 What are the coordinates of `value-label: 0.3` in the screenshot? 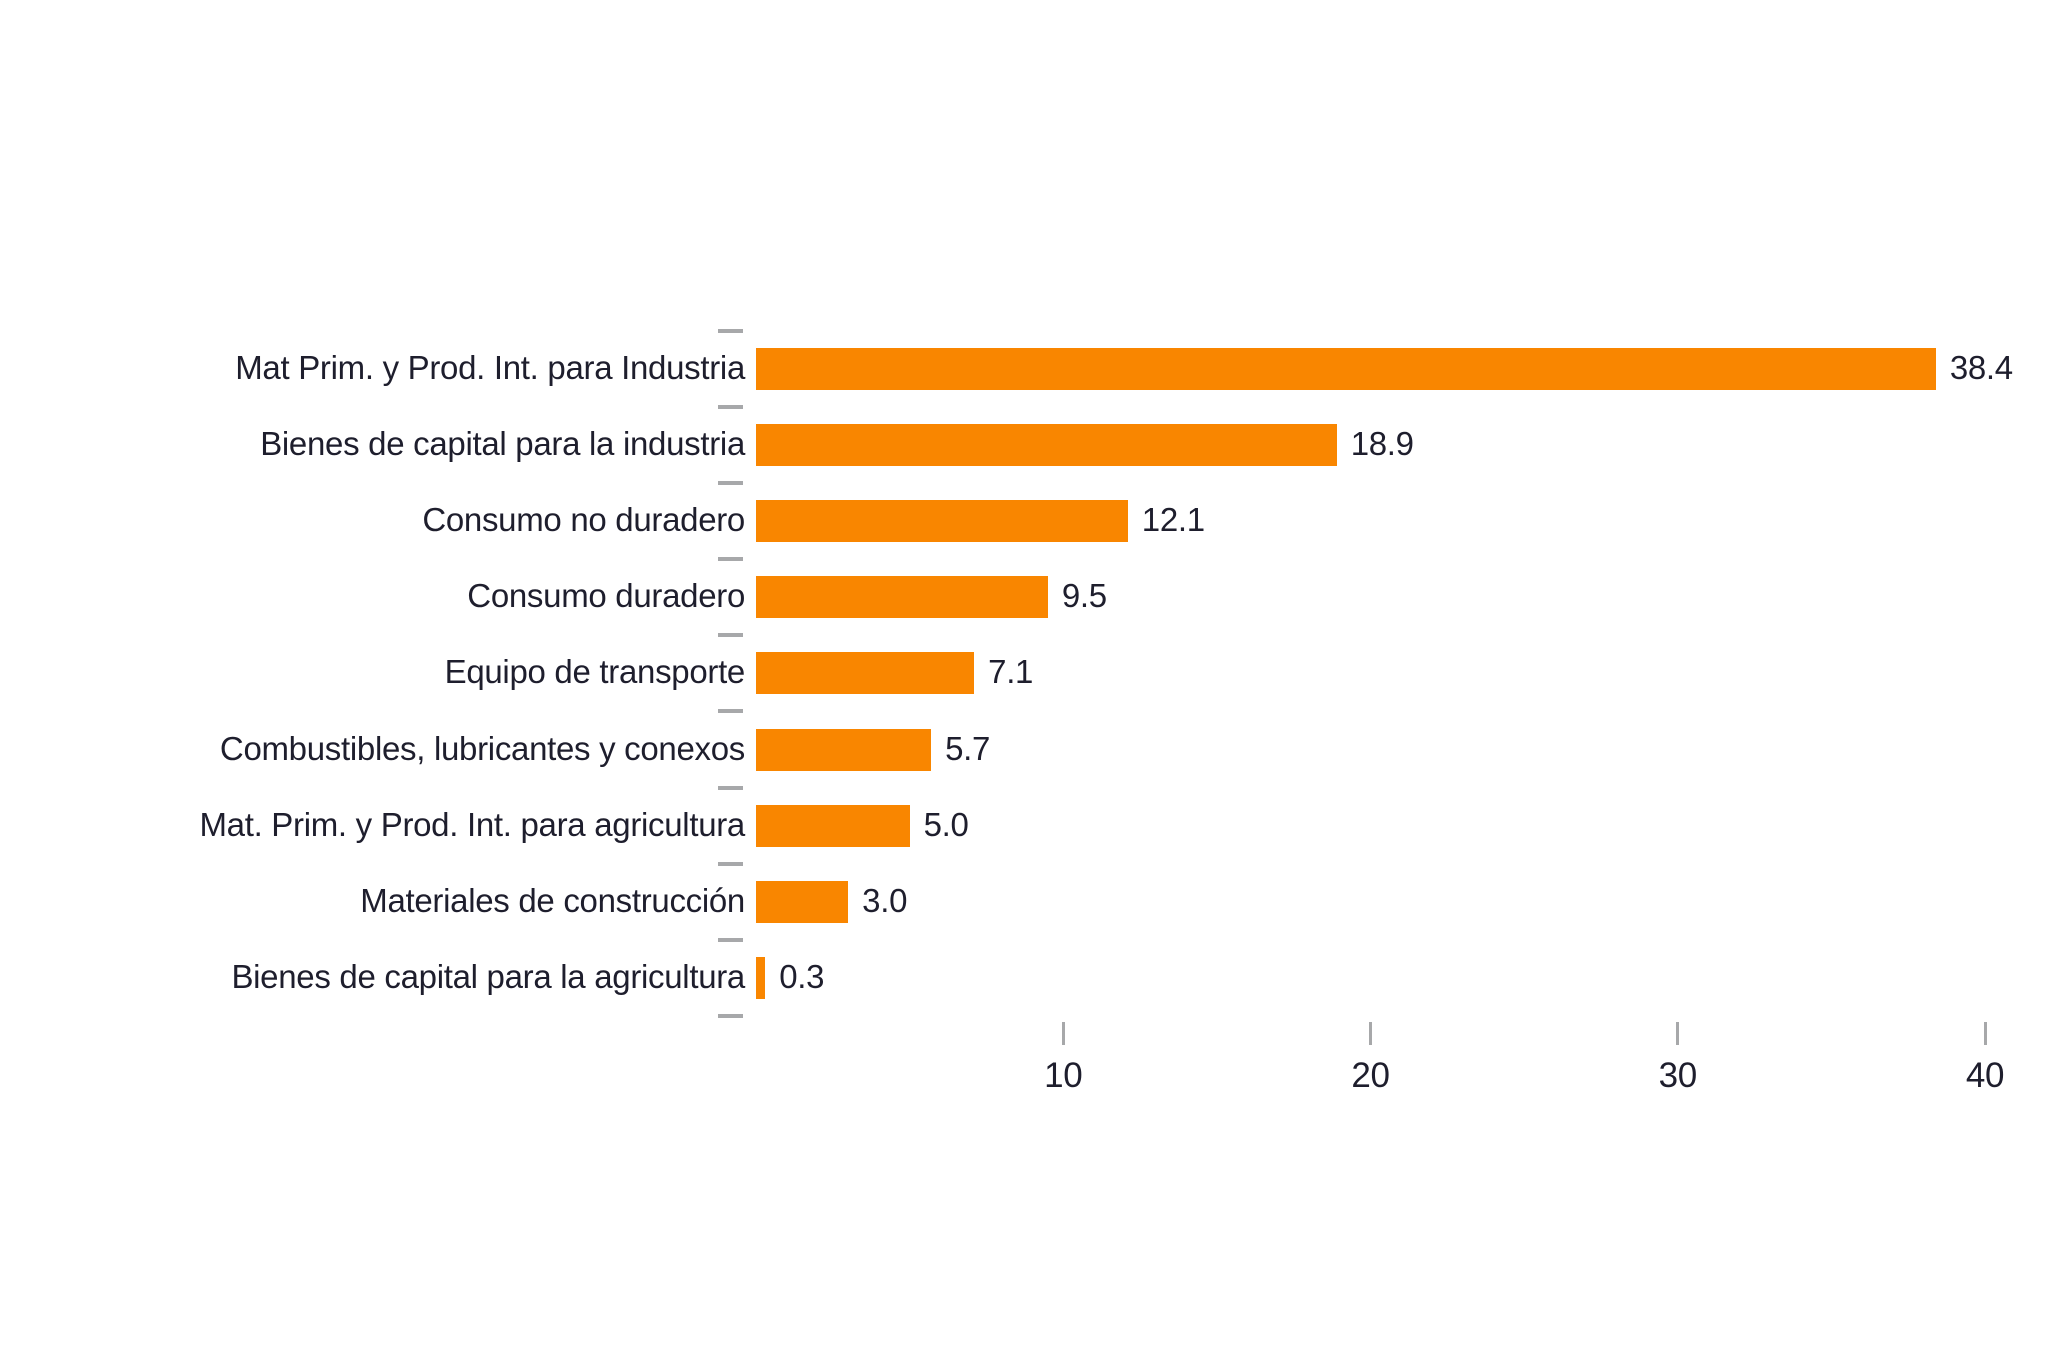 It's located at (802, 977).